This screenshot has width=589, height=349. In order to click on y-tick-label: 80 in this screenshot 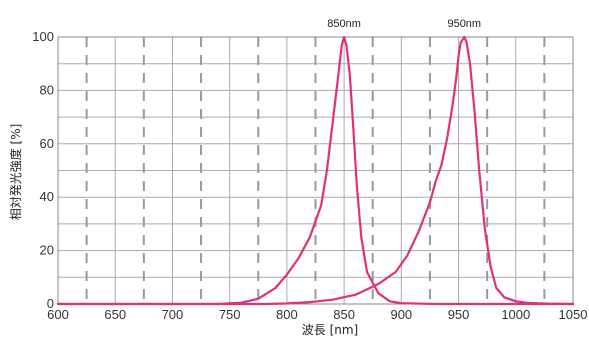, I will do `click(47, 89)`.